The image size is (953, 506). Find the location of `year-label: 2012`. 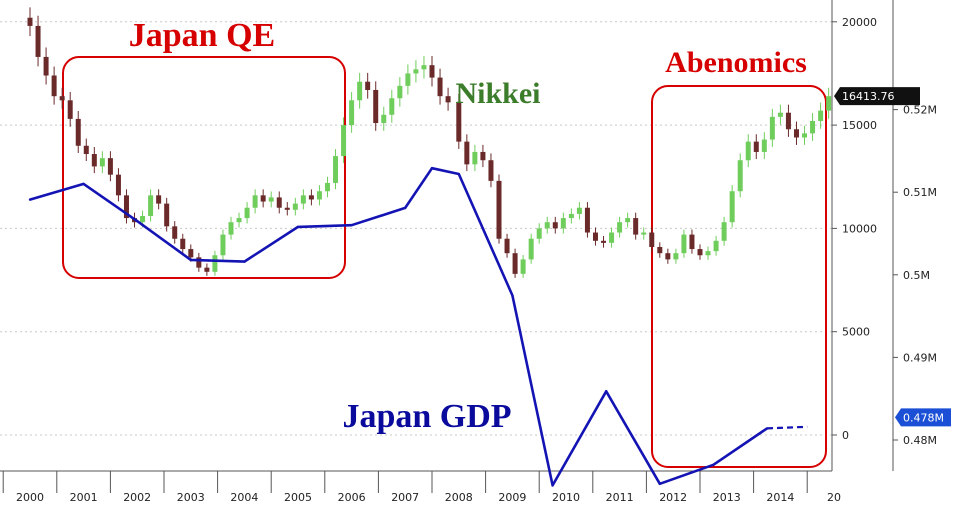

year-label: 2012 is located at coordinates (673, 497).